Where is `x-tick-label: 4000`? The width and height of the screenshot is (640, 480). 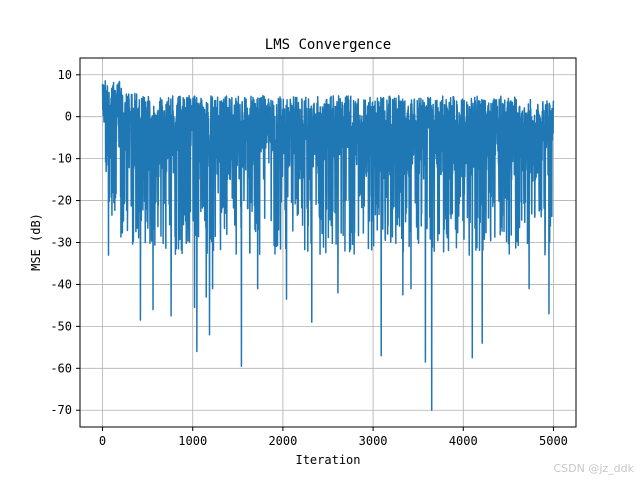
x-tick-label: 4000 is located at coordinates (463, 441).